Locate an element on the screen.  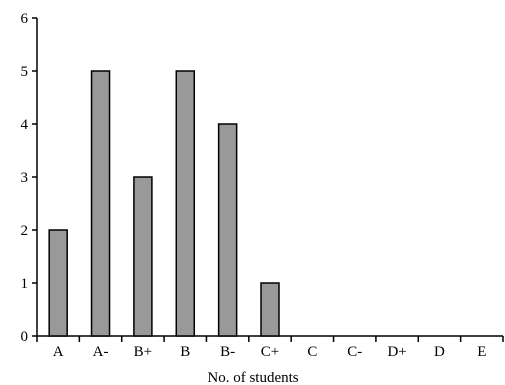
x-tick-label: A- is located at coordinates (101, 352).